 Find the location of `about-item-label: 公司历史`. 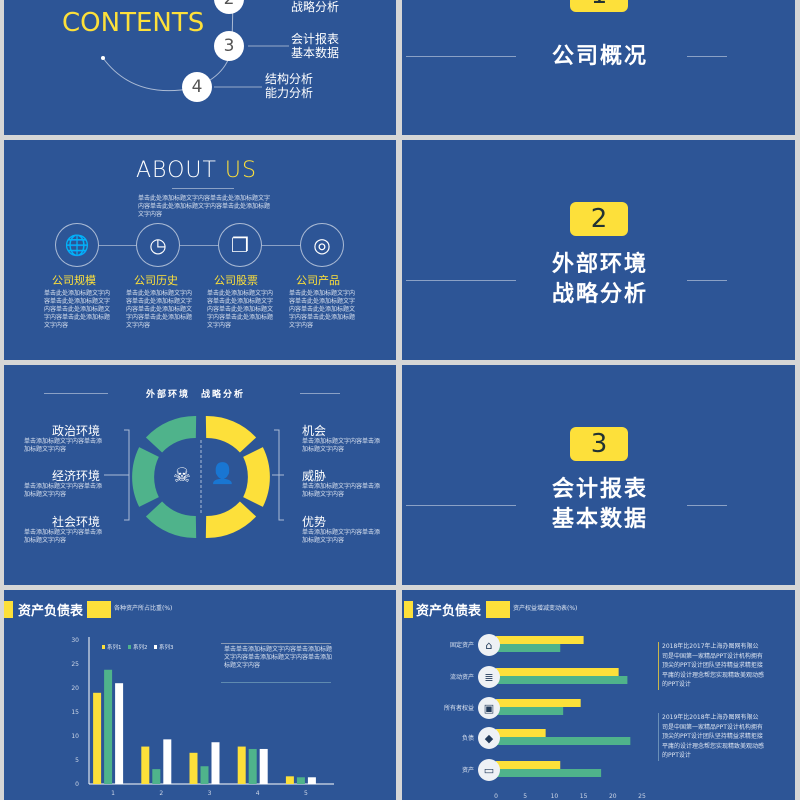

about-item-label: 公司历史 is located at coordinates (156, 280).